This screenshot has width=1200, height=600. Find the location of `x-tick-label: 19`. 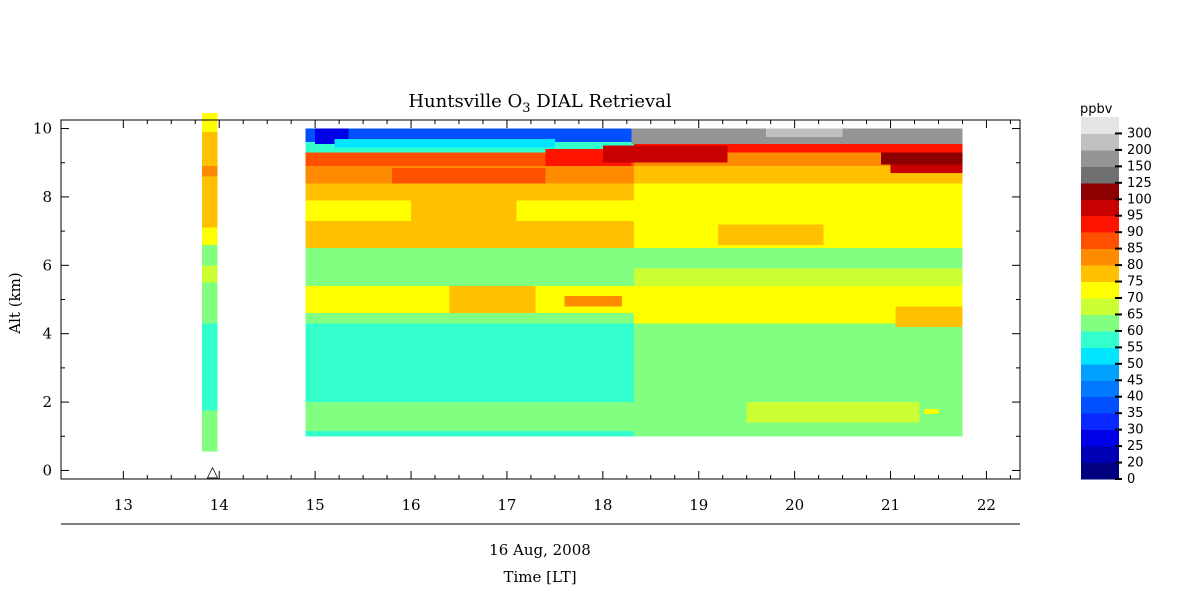

x-tick-label: 19 is located at coordinates (698, 505).